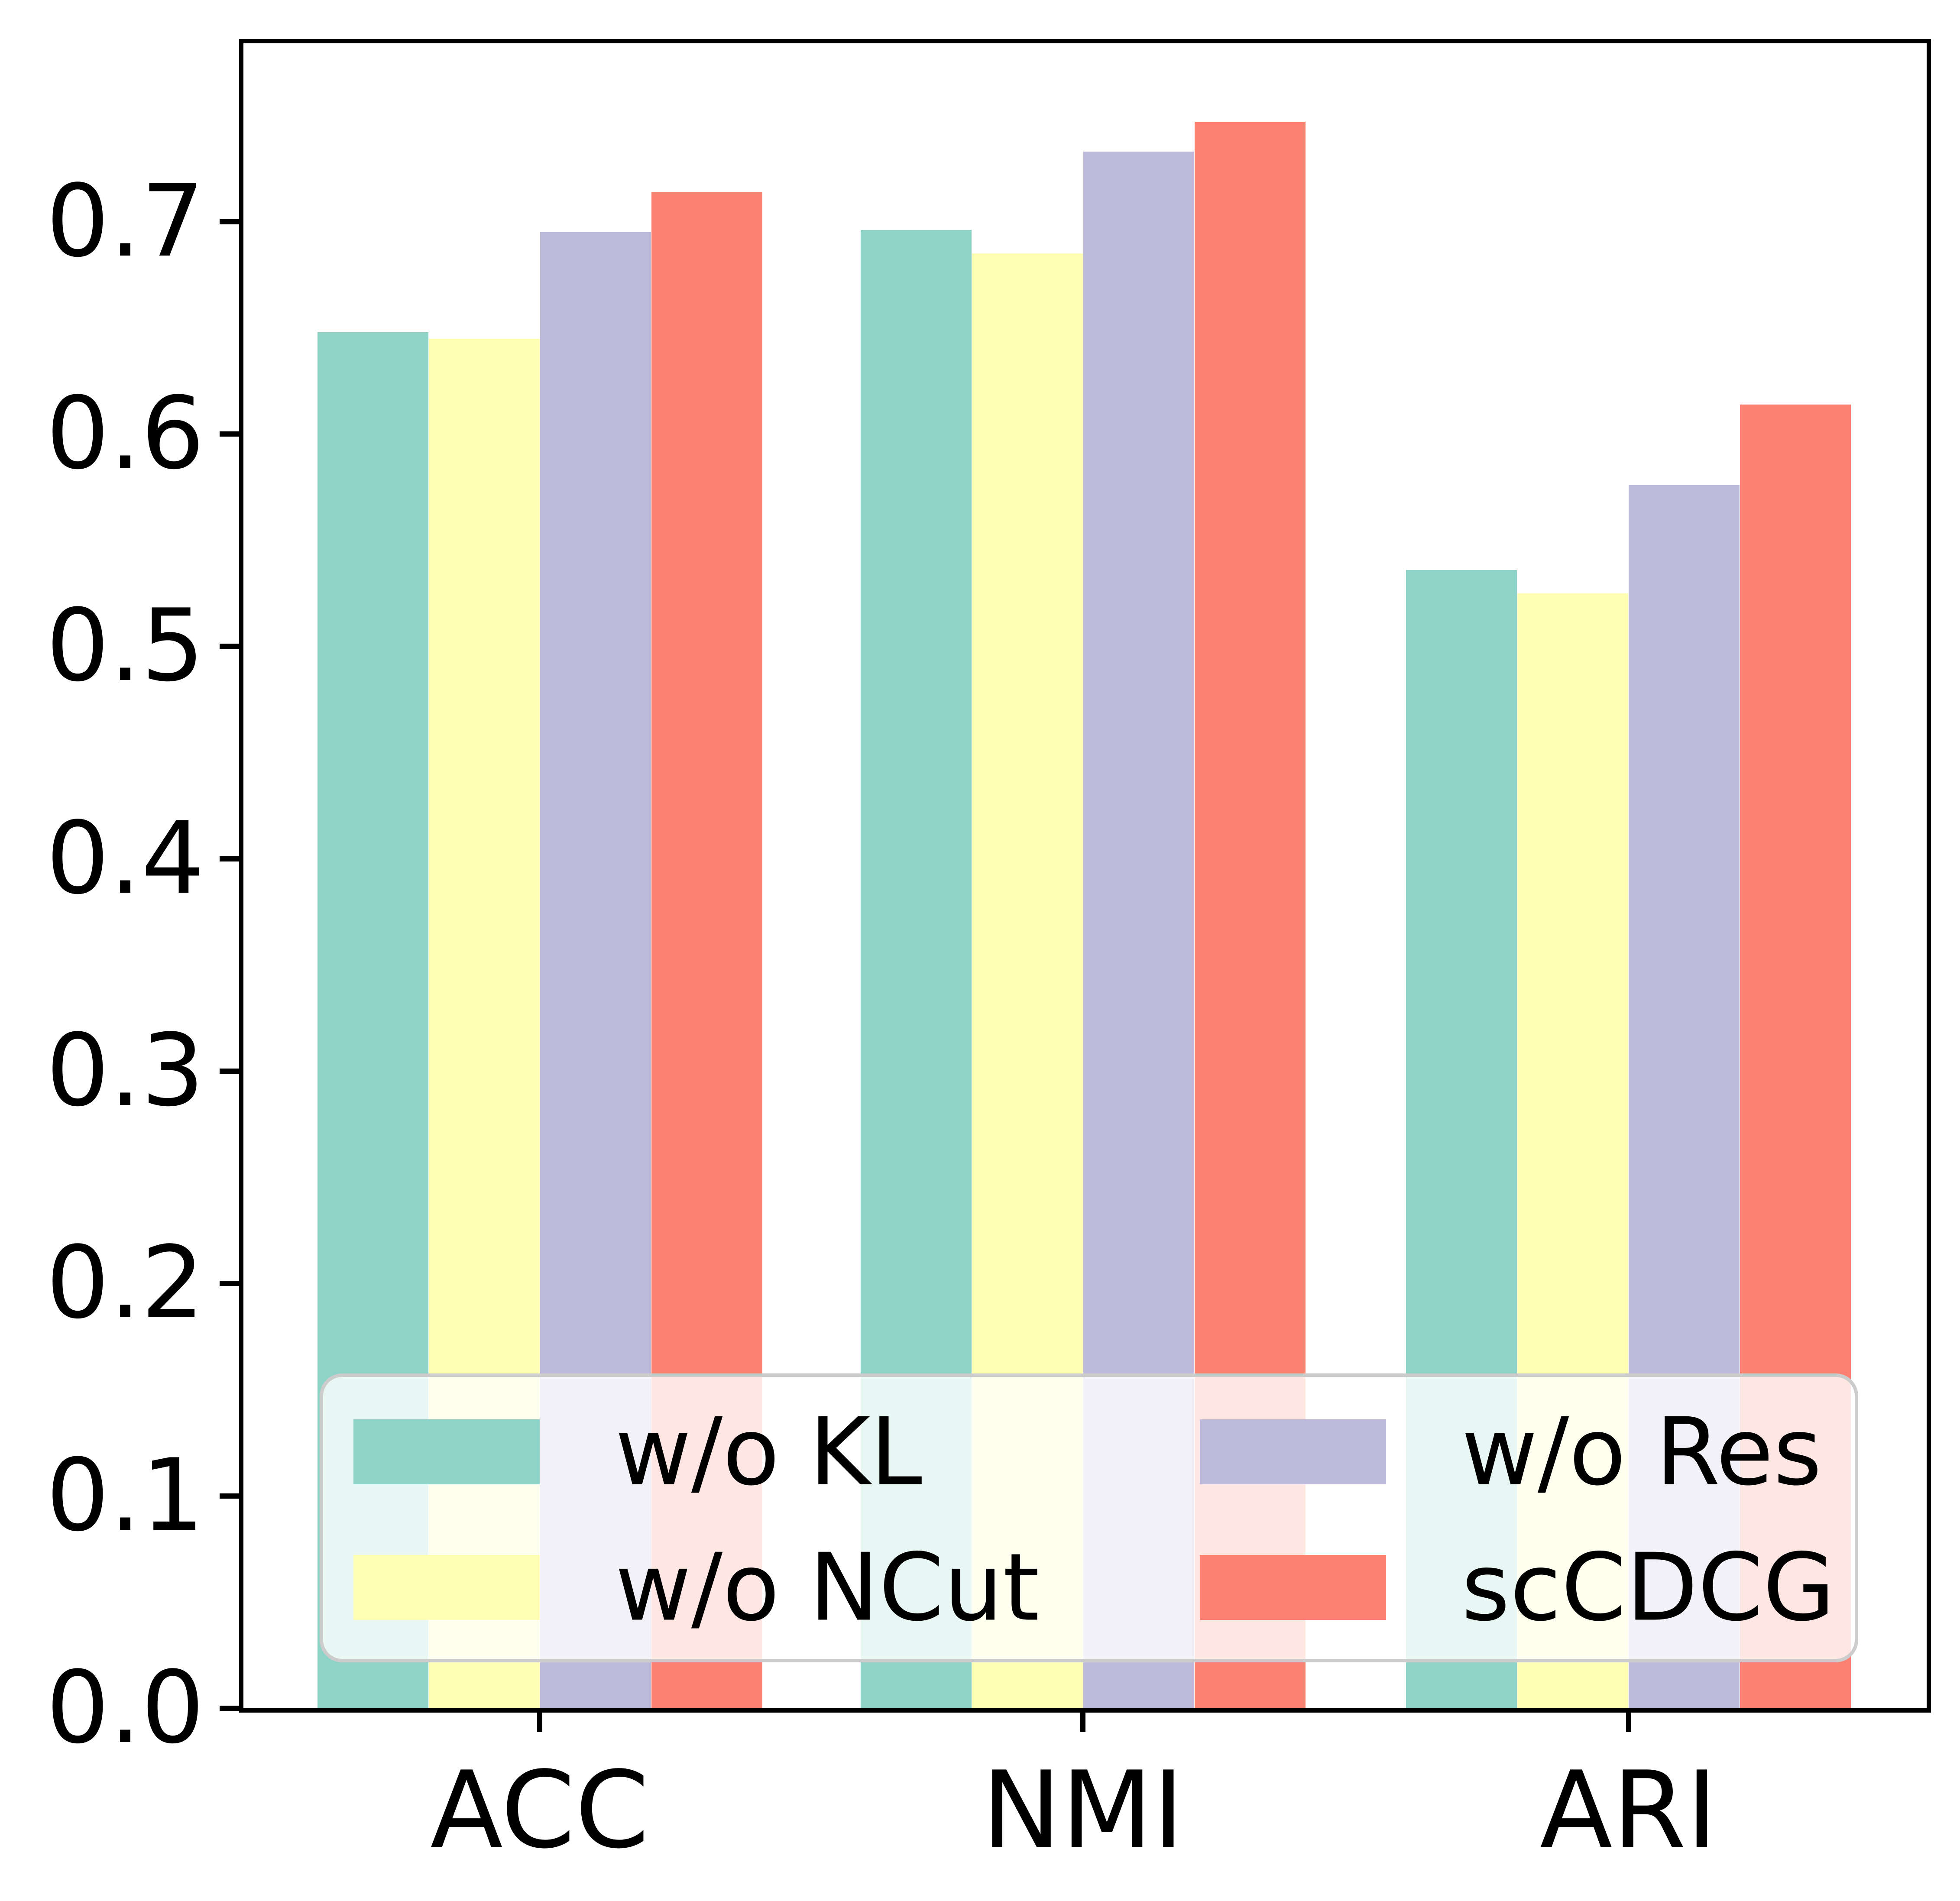 Image resolution: width=1960 pixels, height=1901 pixels. What do you see at coordinates (125, 858) in the screenshot?
I see `y-tick-label-0.4: 0.4` at bounding box center [125, 858].